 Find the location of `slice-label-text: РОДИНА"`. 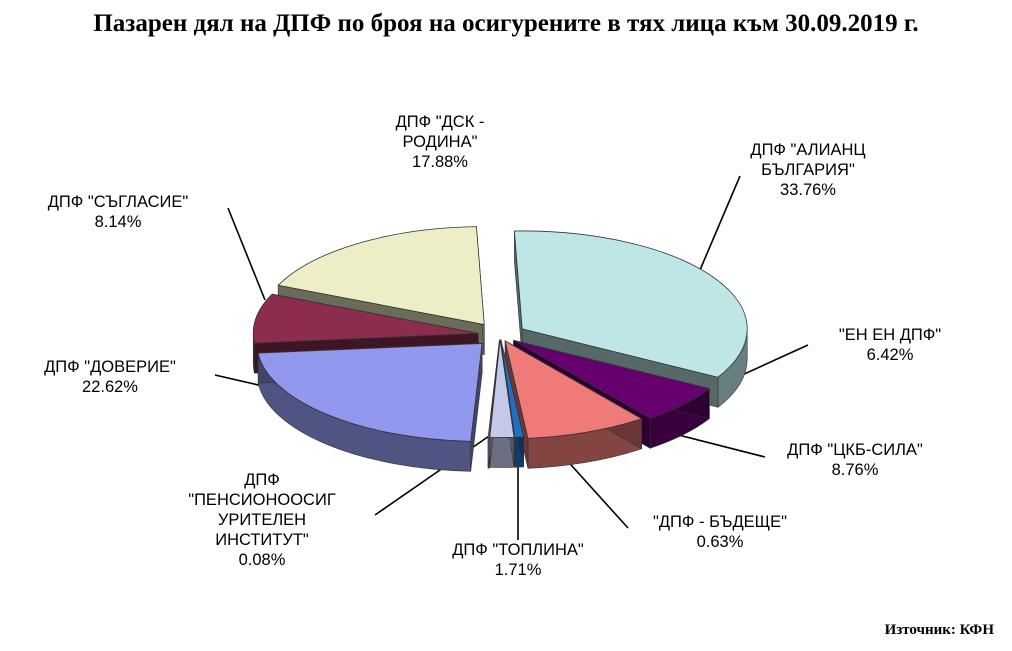

slice-label-text: РОДИНА" is located at coordinates (440, 142).